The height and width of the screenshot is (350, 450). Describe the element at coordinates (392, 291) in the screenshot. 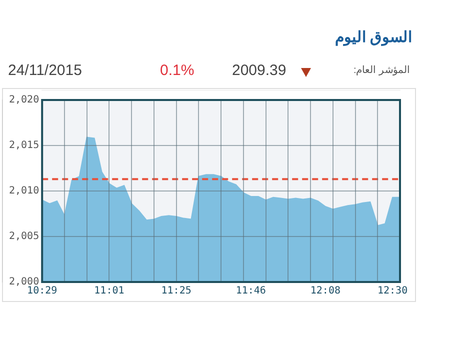

I see `x-tick-label: 12:30` at that location.